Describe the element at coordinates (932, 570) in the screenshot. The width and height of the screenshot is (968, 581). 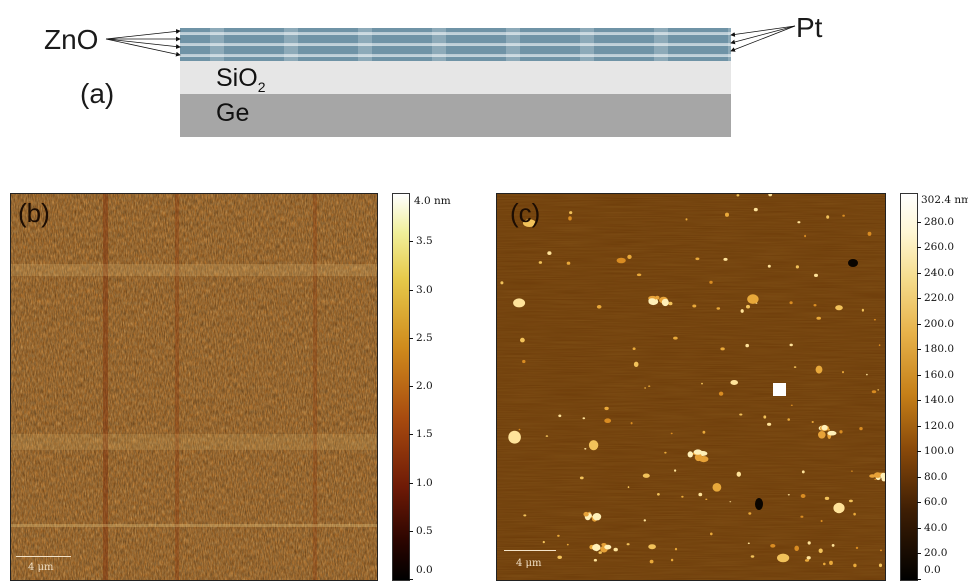
I see `colorbar-c-tick-label: 0.0` at that location.